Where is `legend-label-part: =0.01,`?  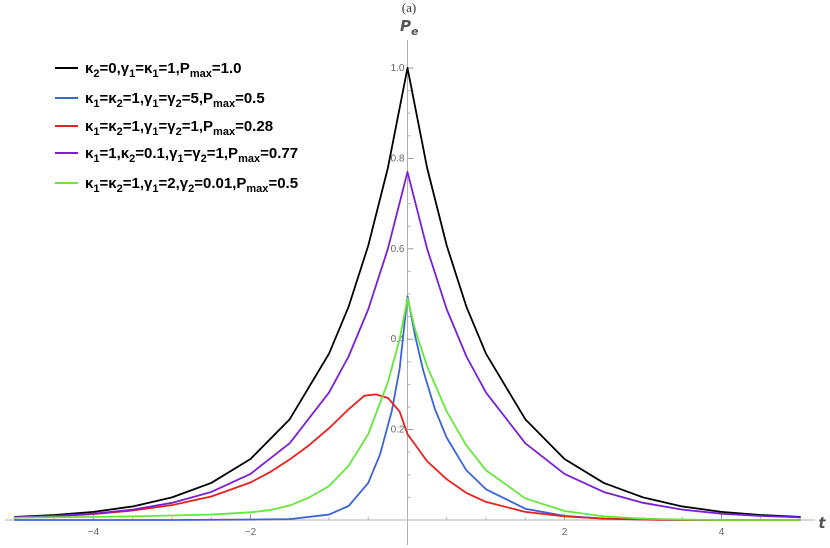 legend-label-part: =0.01, is located at coordinates (215, 183).